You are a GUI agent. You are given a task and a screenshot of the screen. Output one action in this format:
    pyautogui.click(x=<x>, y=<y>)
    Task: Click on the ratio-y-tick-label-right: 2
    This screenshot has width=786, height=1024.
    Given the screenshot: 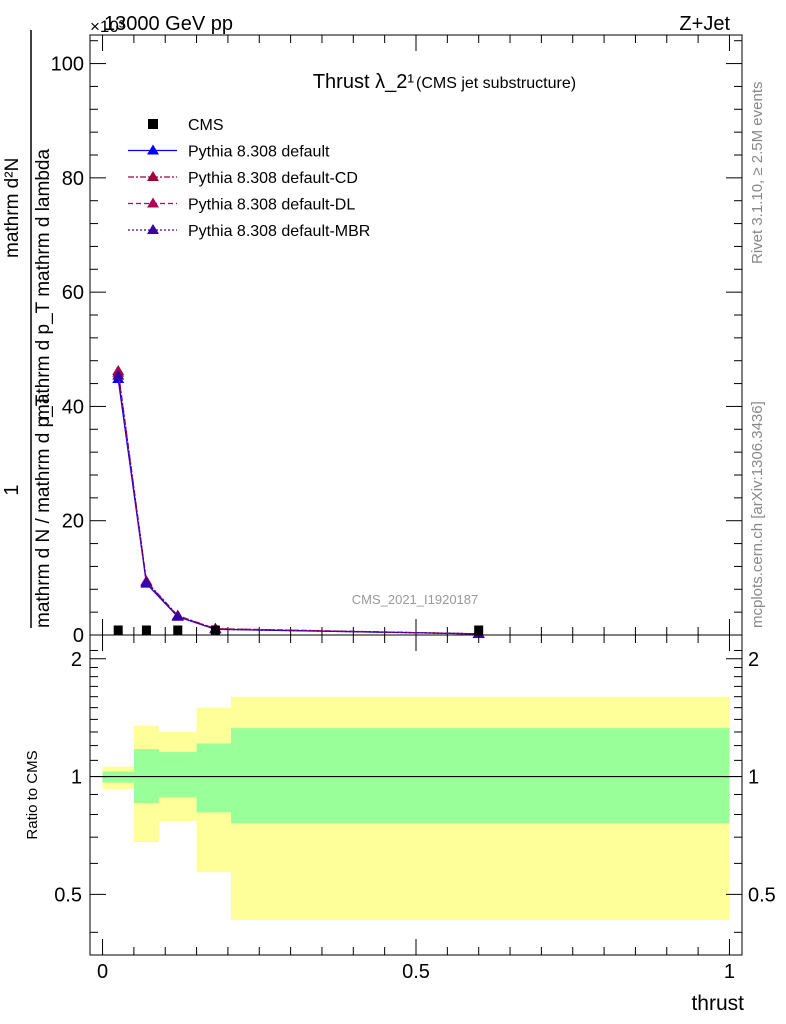 What is the action you would take?
    pyautogui.click(x=753, y=660)
    